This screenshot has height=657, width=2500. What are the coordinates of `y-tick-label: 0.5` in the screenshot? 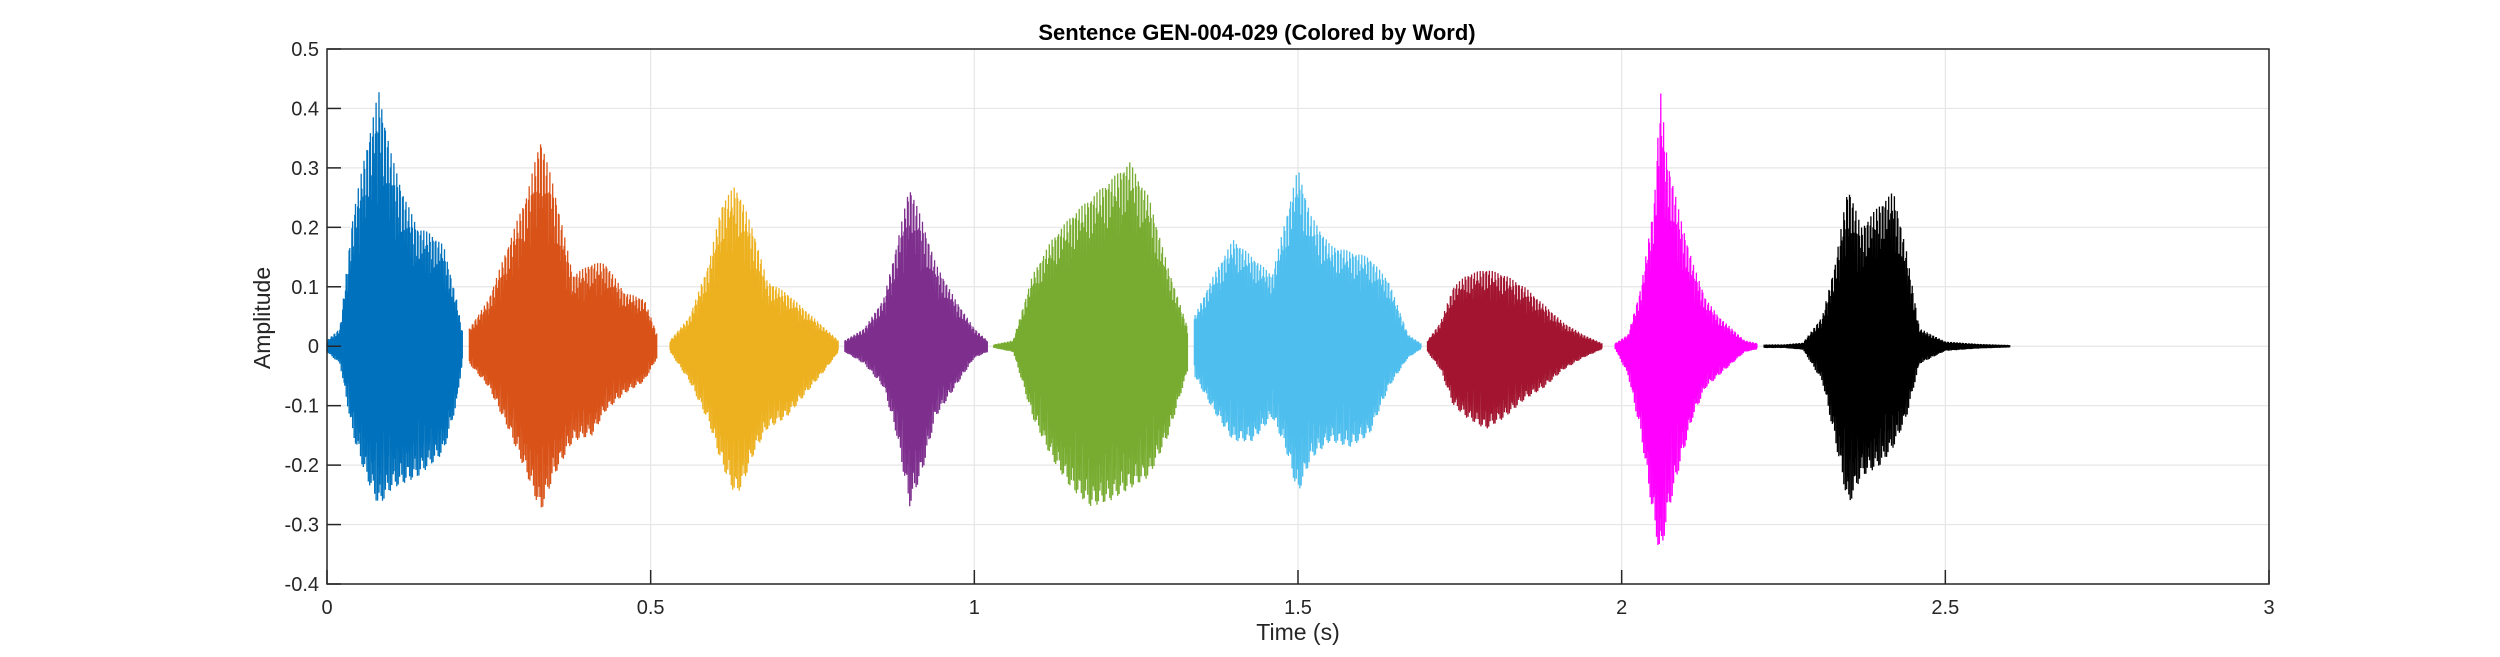 It's located at (305, 50).